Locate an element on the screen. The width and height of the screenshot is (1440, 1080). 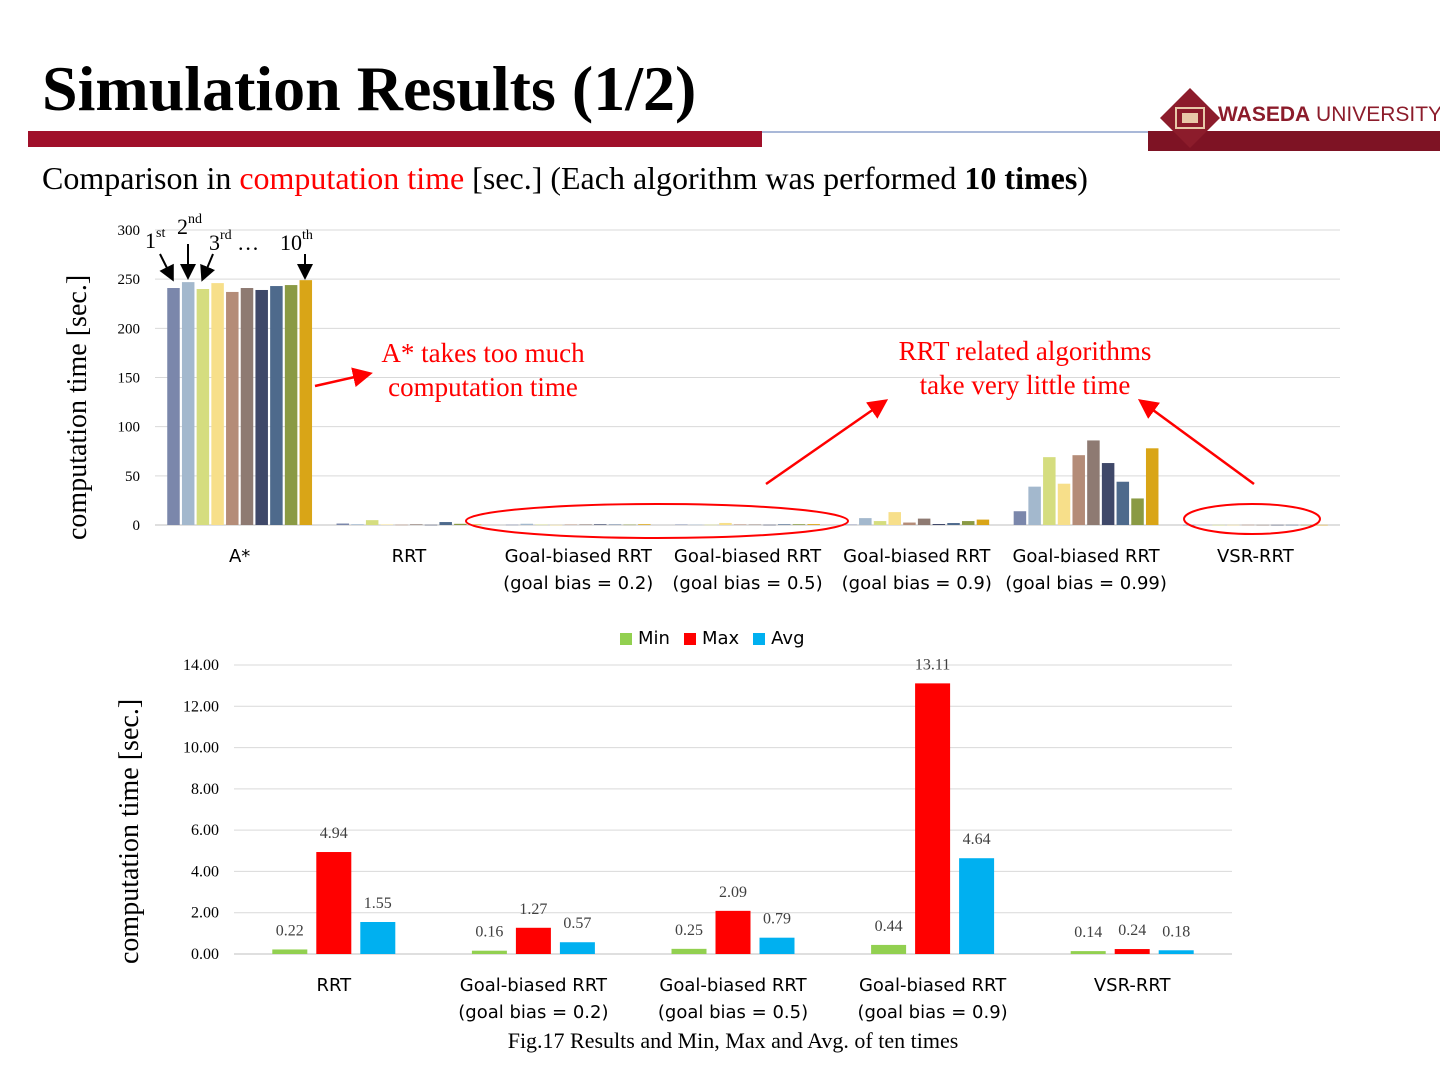
run-marker-10: 10th is located at coordinates (296, 241).